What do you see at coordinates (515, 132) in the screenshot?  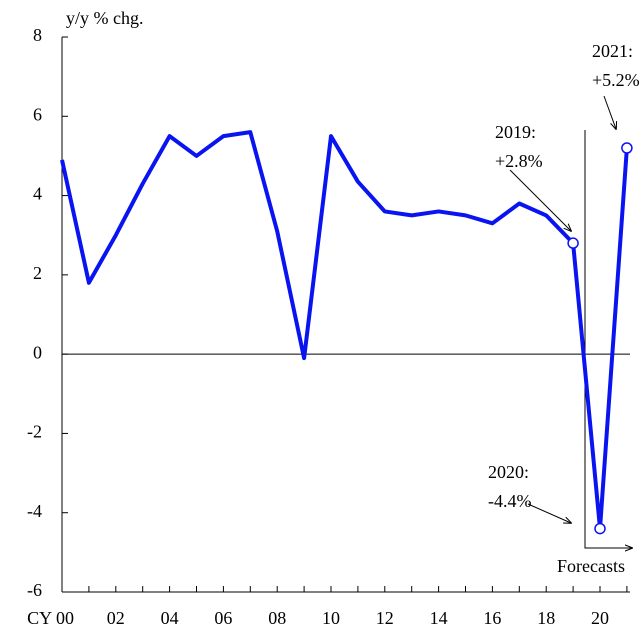 I see `annotation: 2019:` at bounding box center [515, 132].